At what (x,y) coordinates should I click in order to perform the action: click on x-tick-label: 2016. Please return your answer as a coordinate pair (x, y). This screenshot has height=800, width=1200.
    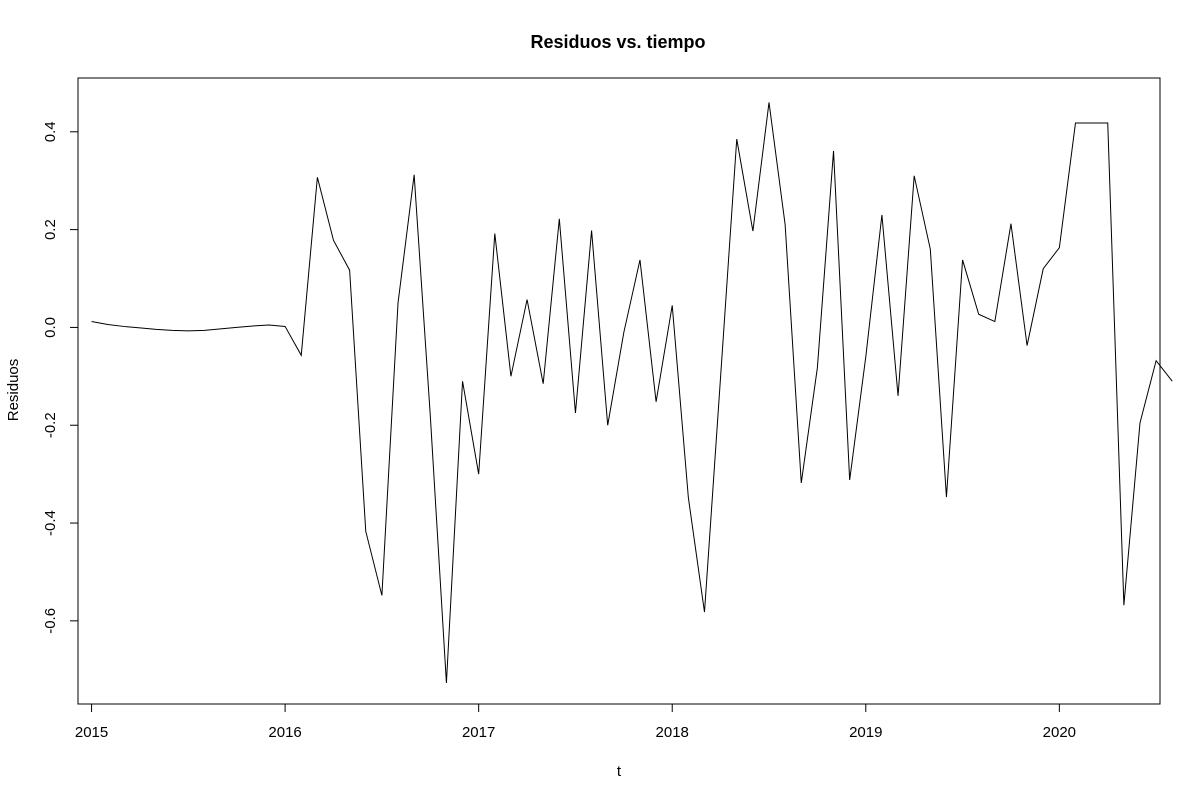
    Looking at the image, I should click on (284, 732).